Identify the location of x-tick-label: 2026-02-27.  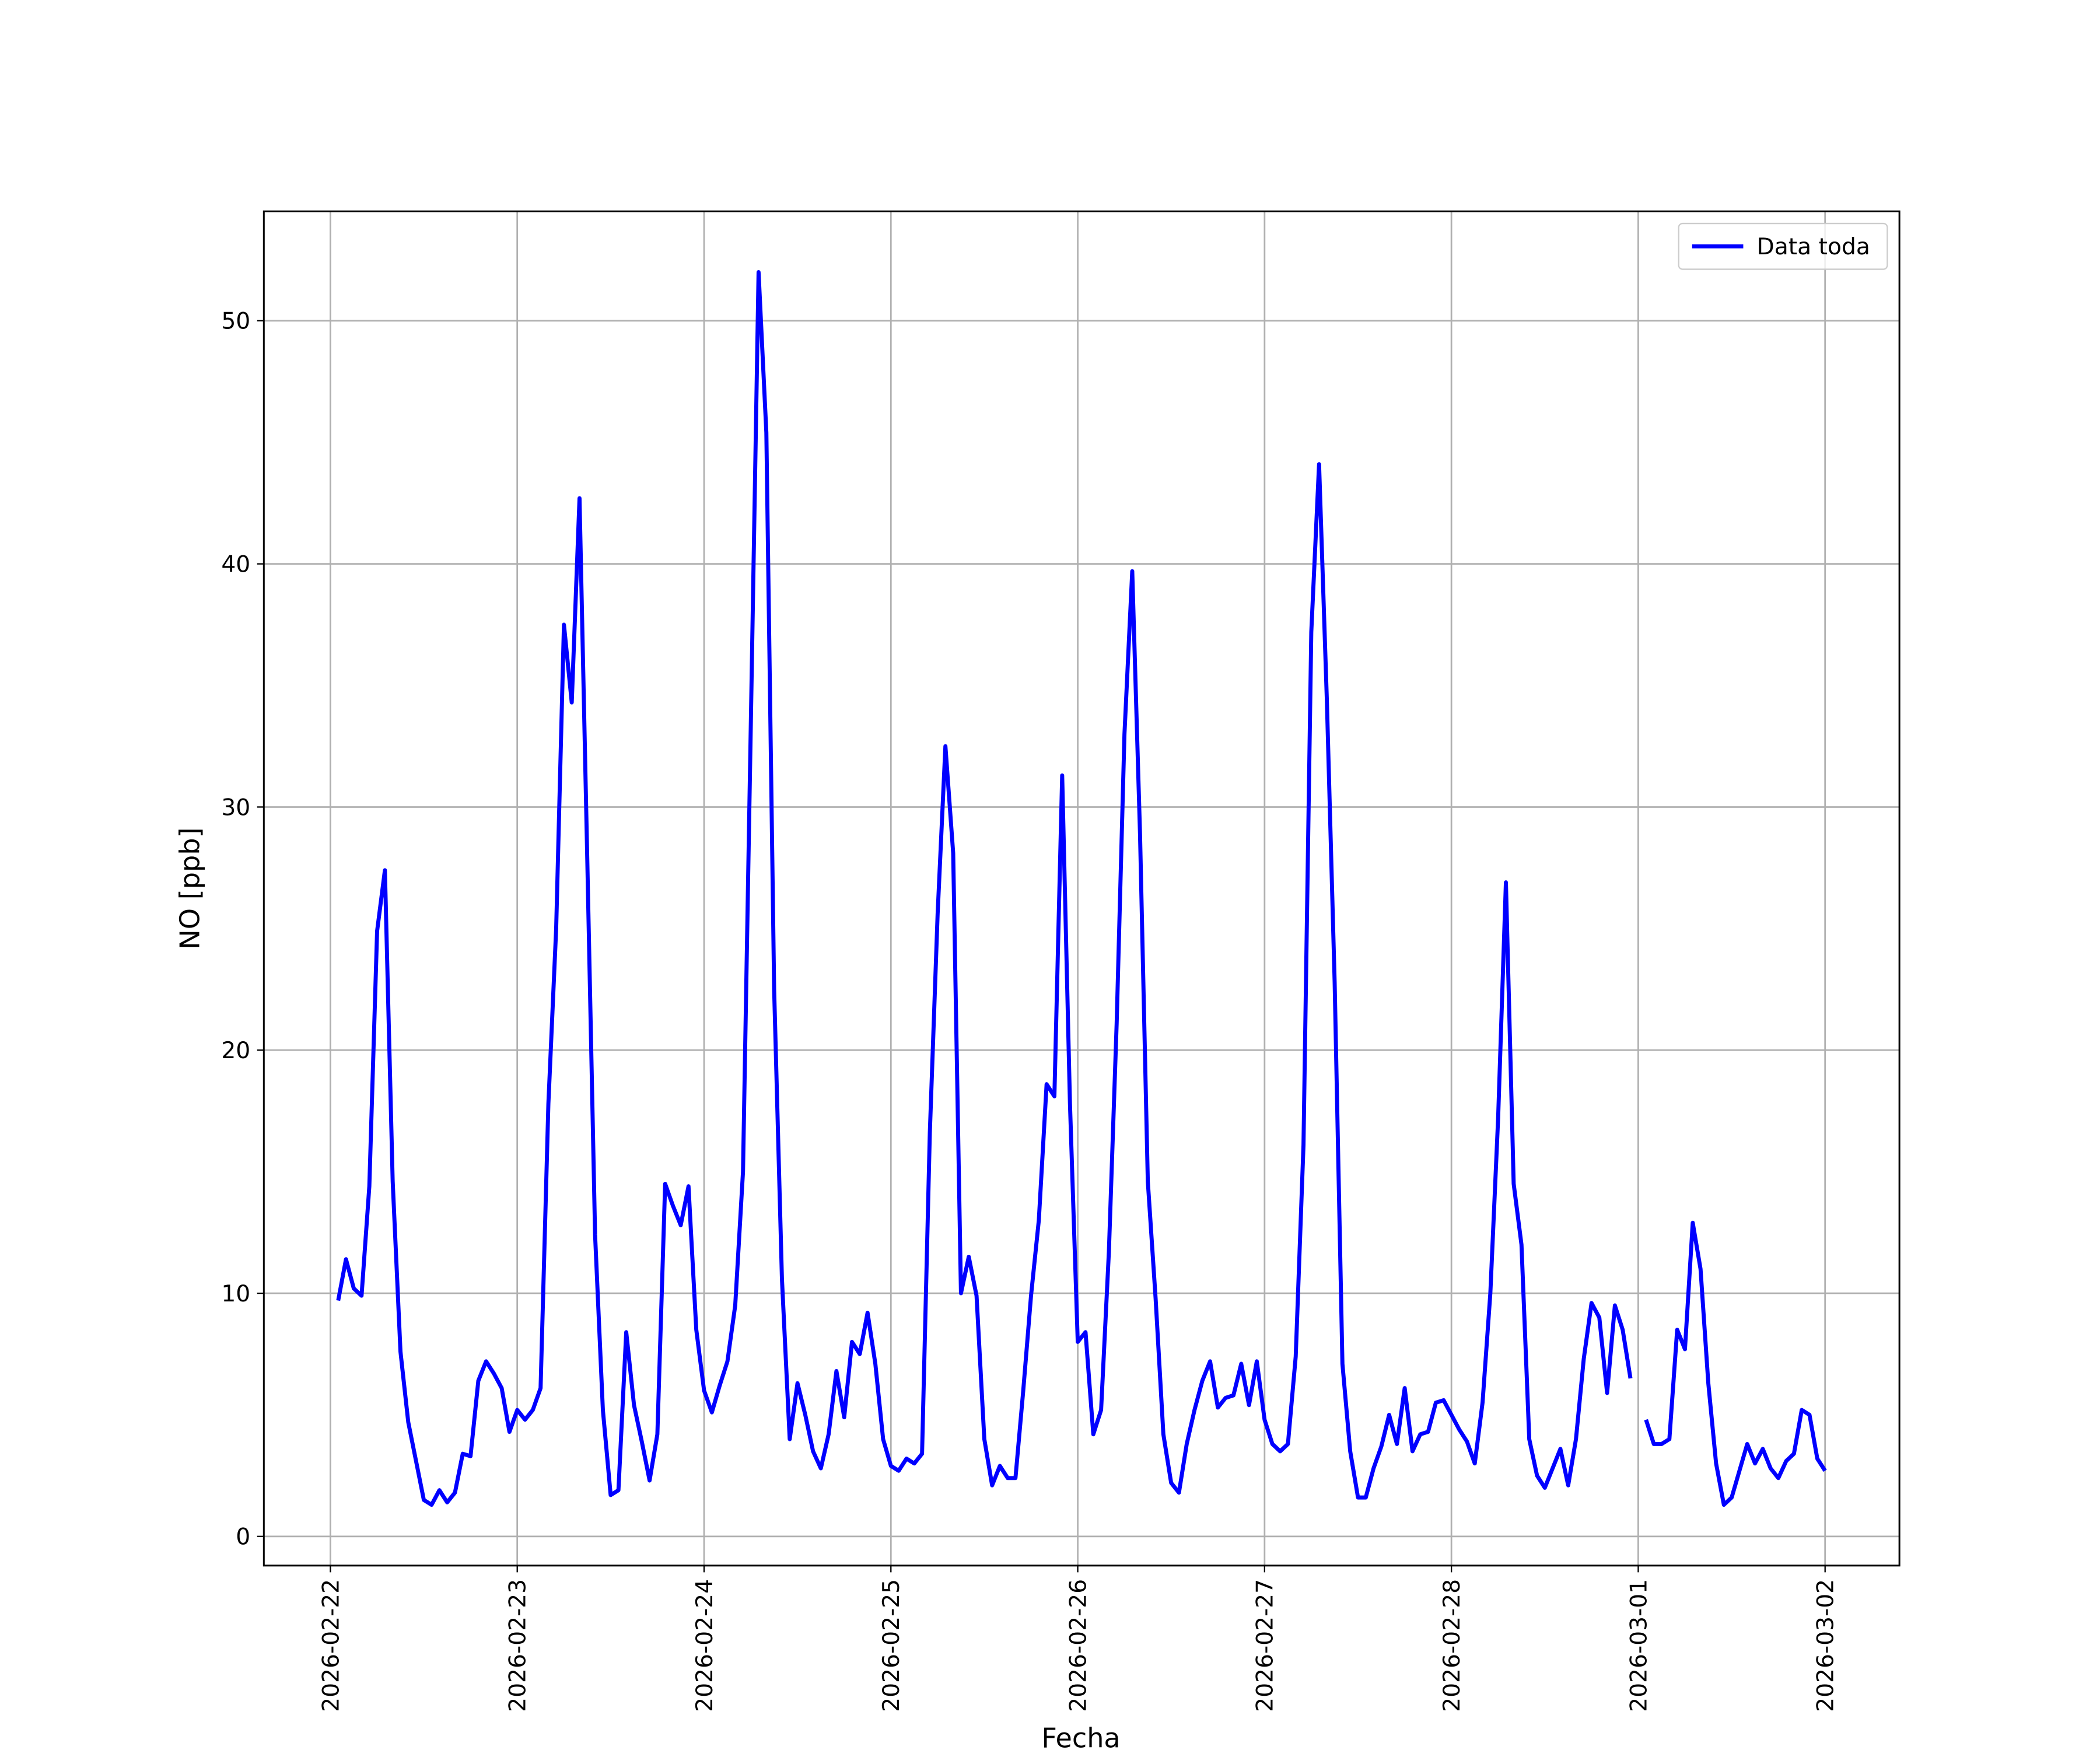
(1265, 1645).